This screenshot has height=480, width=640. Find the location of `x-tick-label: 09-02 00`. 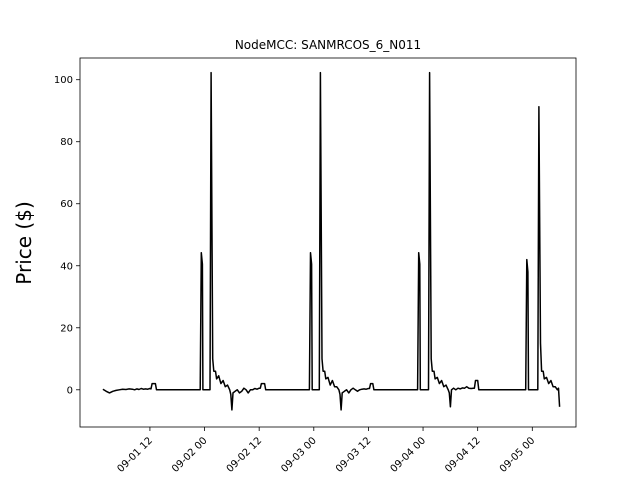

x-tick-label: 09-02 00 is located at coordinates (190, 455).